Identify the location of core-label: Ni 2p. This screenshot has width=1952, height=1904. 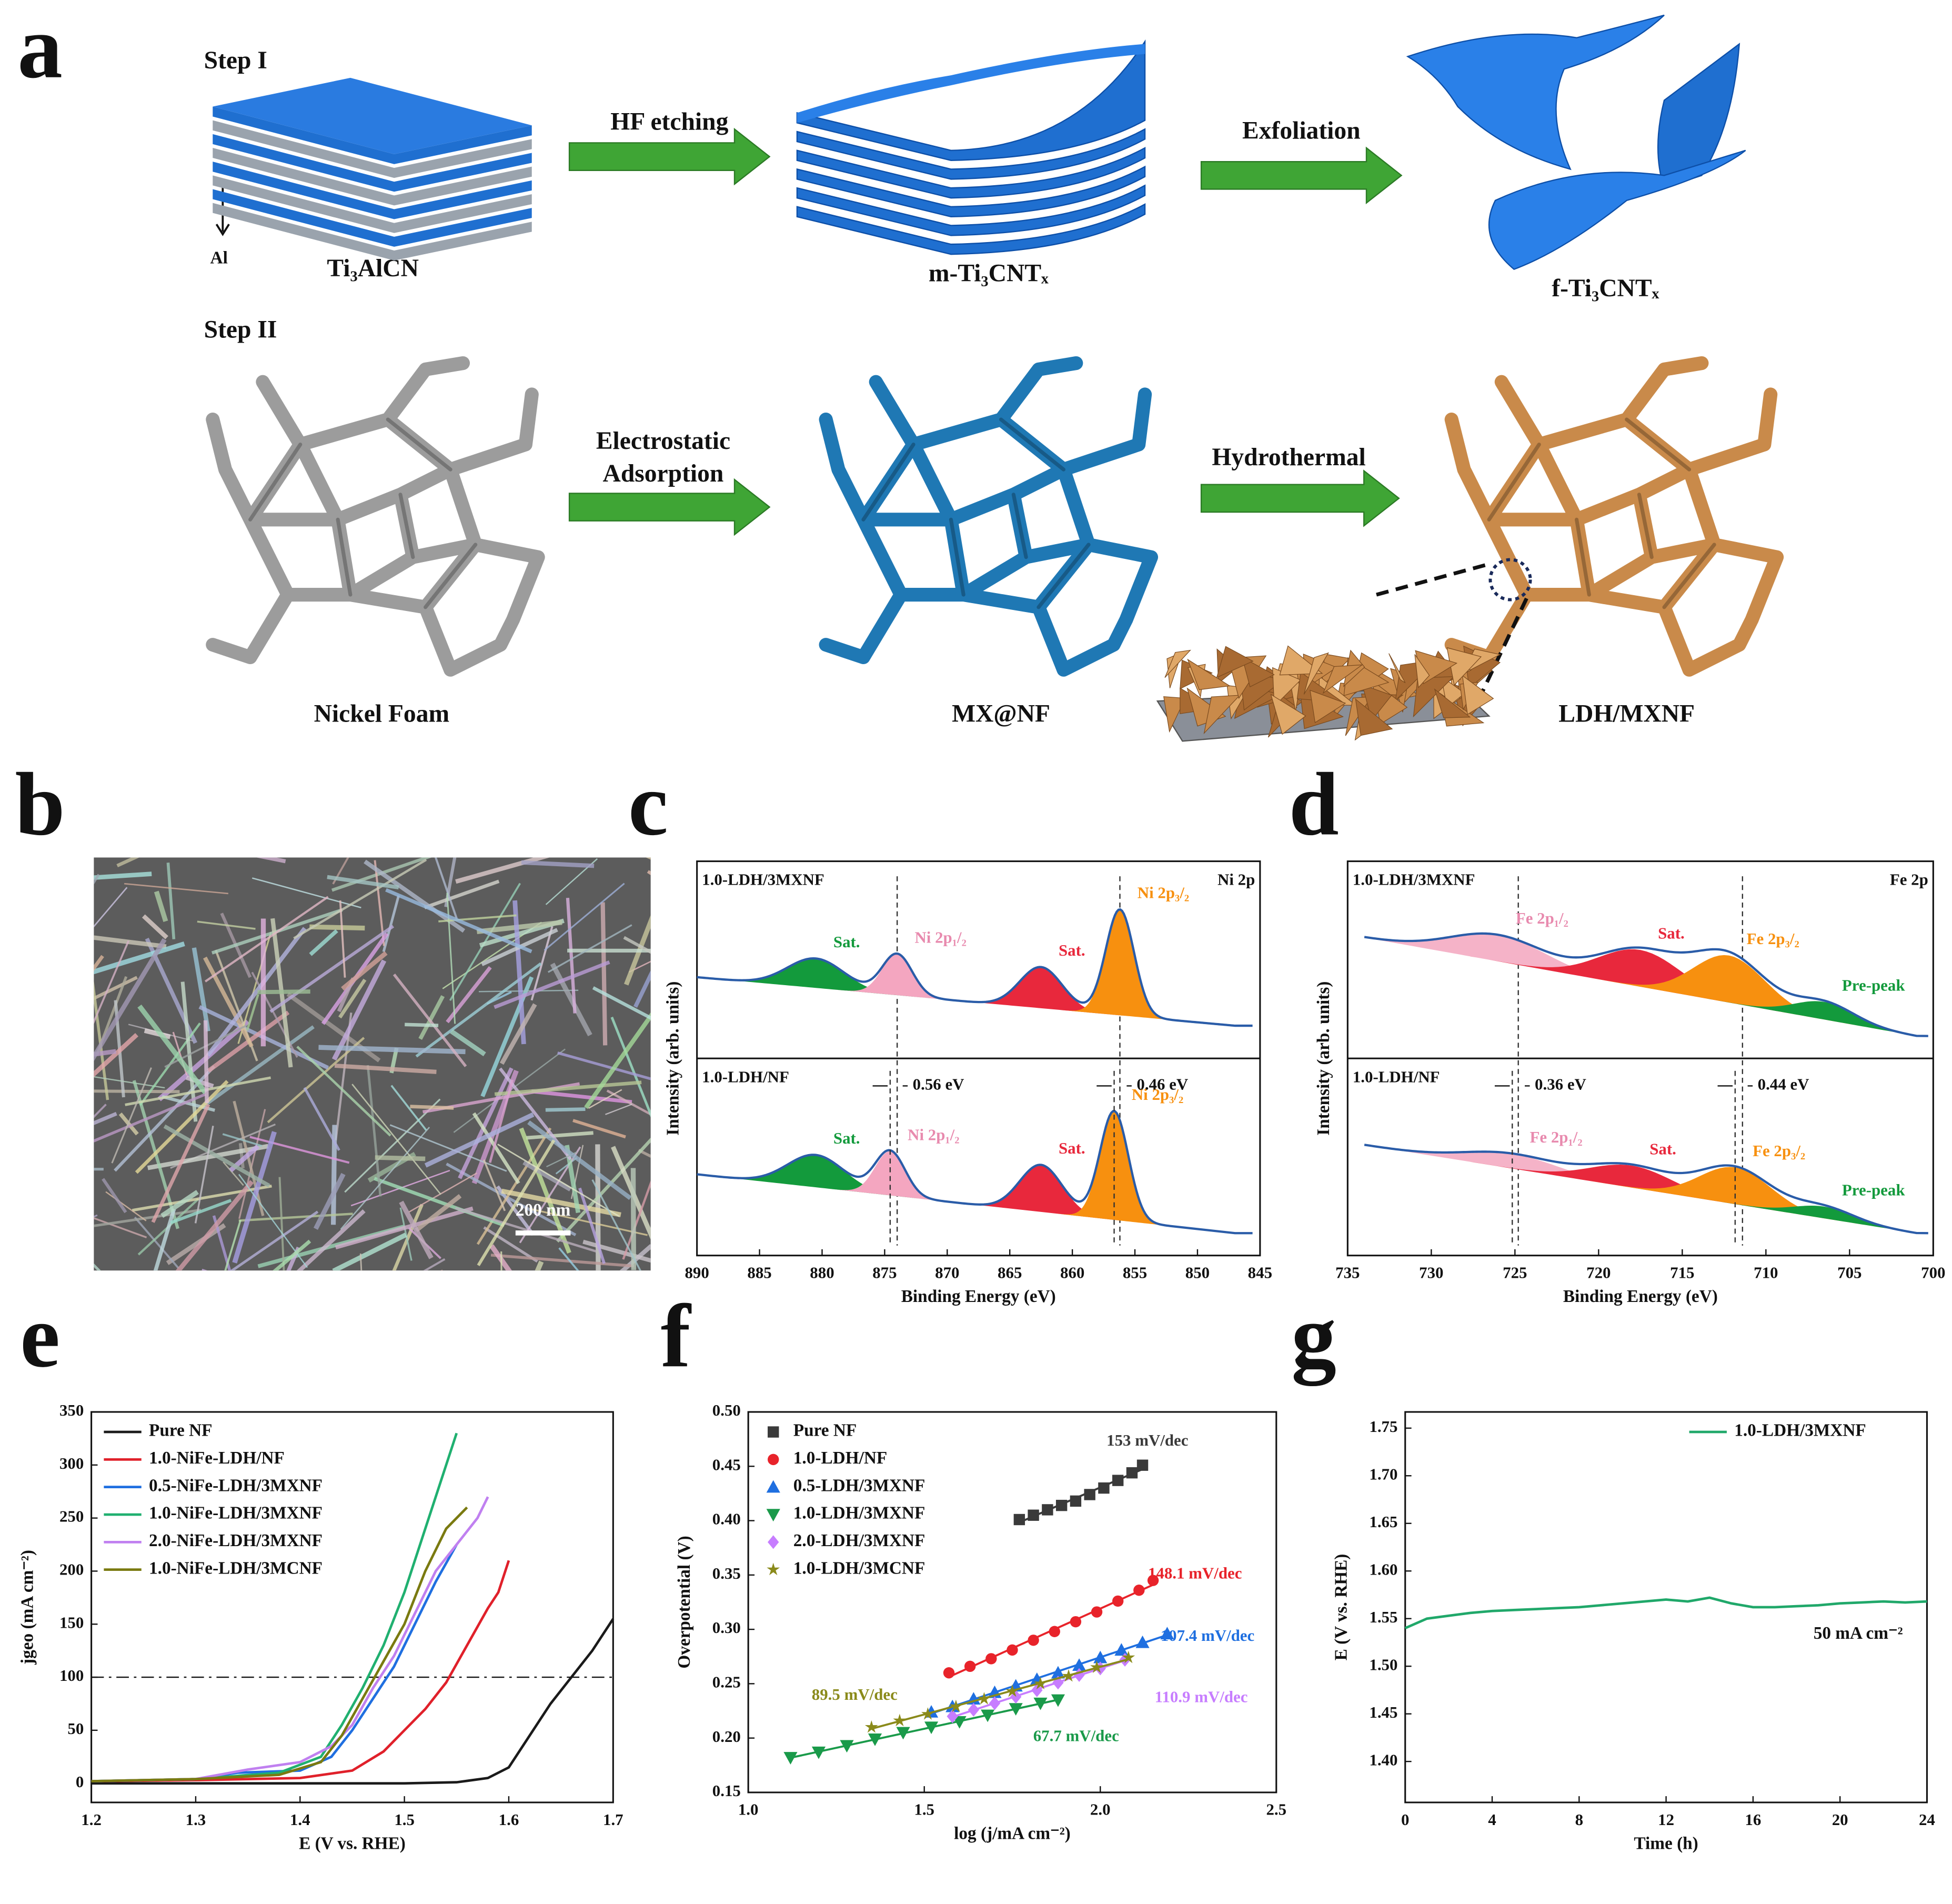
(1236, 879).